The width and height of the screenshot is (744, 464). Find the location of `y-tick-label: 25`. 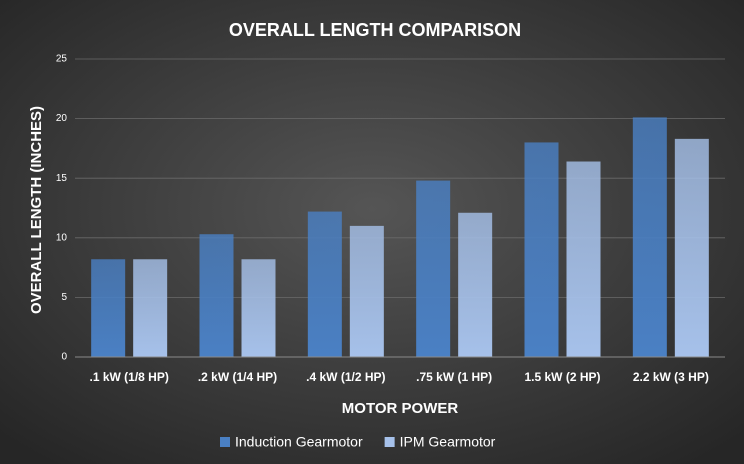

y-tick-label: 25 is located at coordinates (62, 59).